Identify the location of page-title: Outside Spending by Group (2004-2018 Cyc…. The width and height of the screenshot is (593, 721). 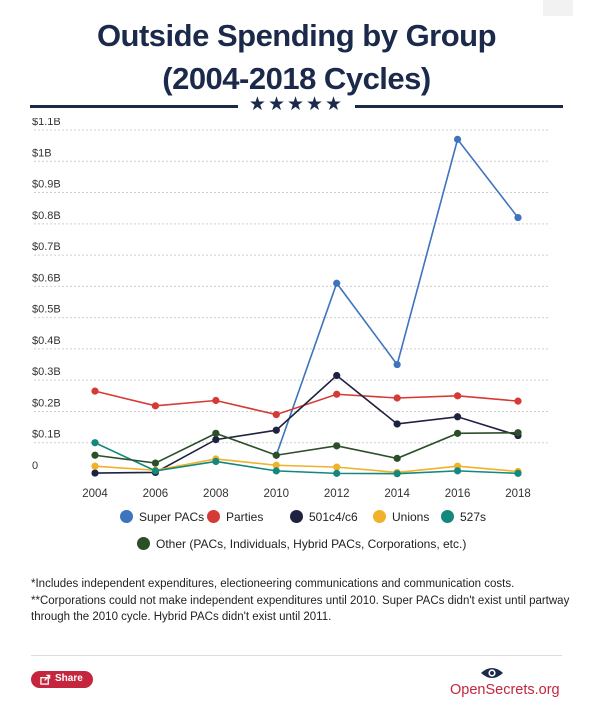
(296, 57).